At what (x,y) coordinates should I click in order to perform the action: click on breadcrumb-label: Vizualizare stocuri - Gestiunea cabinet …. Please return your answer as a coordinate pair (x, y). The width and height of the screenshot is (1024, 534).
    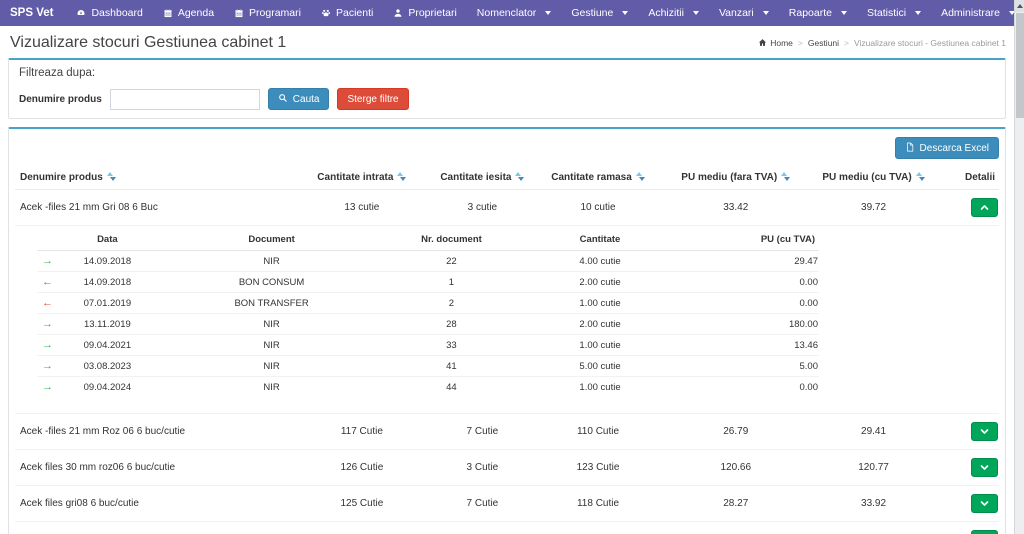
    Looking at the image, I should click on (930, 43).